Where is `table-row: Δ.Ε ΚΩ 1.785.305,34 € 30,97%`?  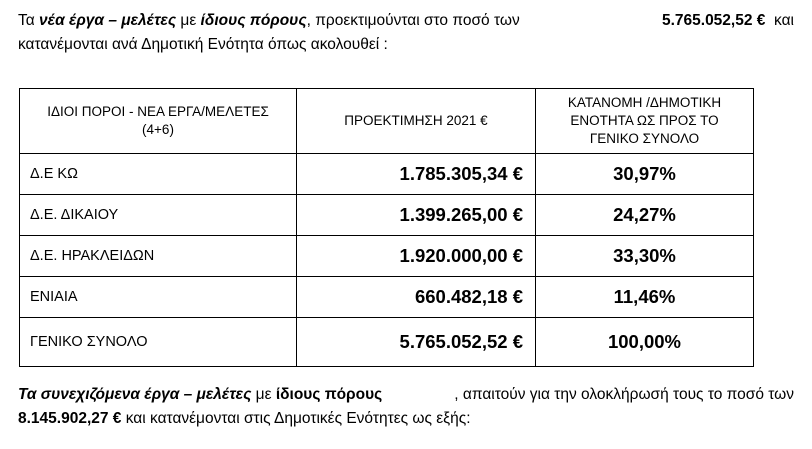 table-row: Δ.Ε ΚΩ 1.785.305,34 € 30,97% is located at coordinates (386, 174).